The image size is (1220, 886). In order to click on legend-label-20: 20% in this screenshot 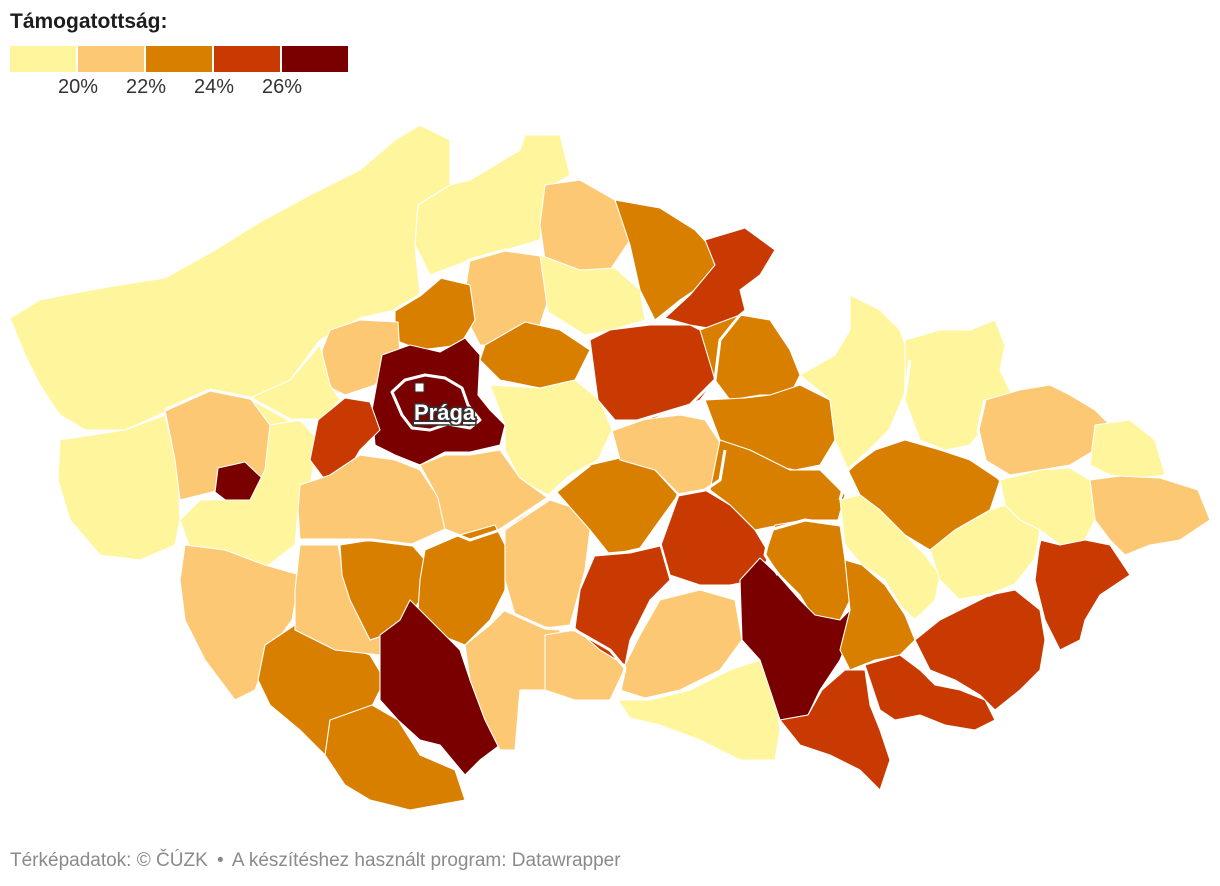, I will do `click(78, 87)`.